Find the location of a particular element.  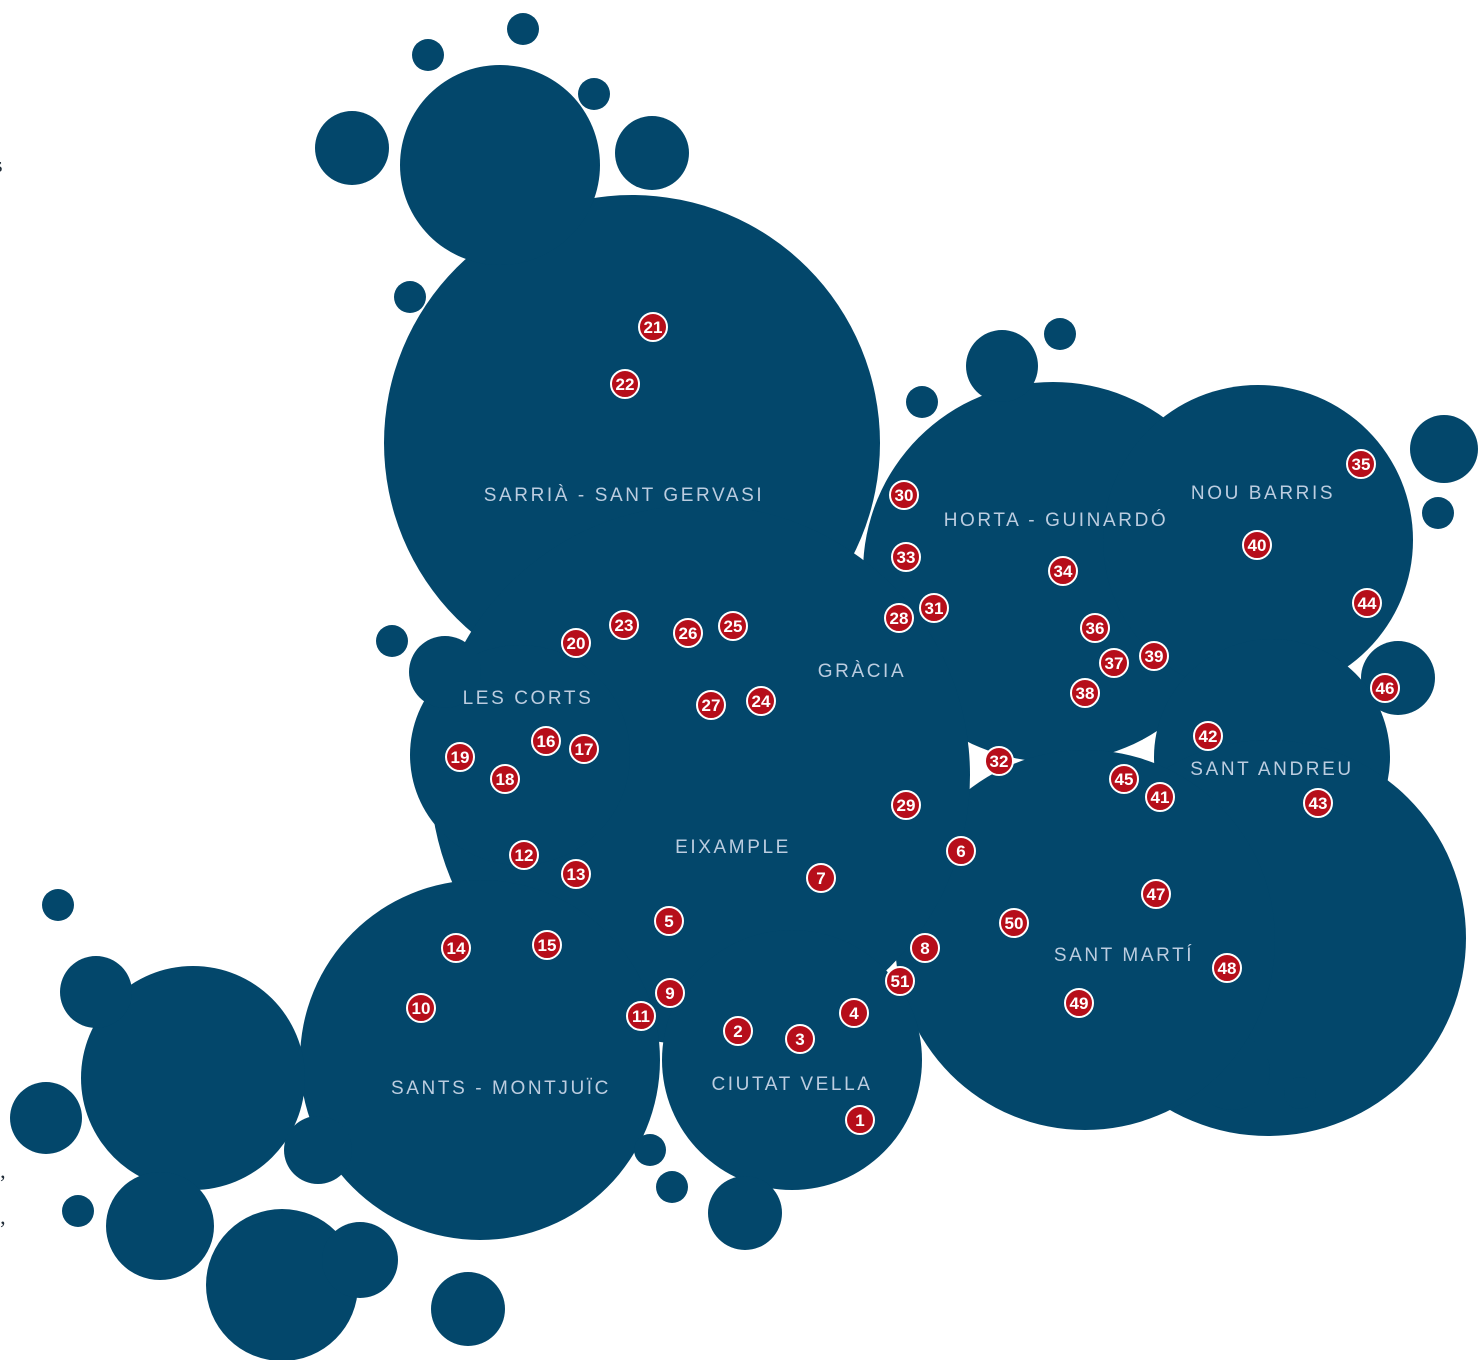

location-marker-45: 45 is located at coordinates (1124, 779).